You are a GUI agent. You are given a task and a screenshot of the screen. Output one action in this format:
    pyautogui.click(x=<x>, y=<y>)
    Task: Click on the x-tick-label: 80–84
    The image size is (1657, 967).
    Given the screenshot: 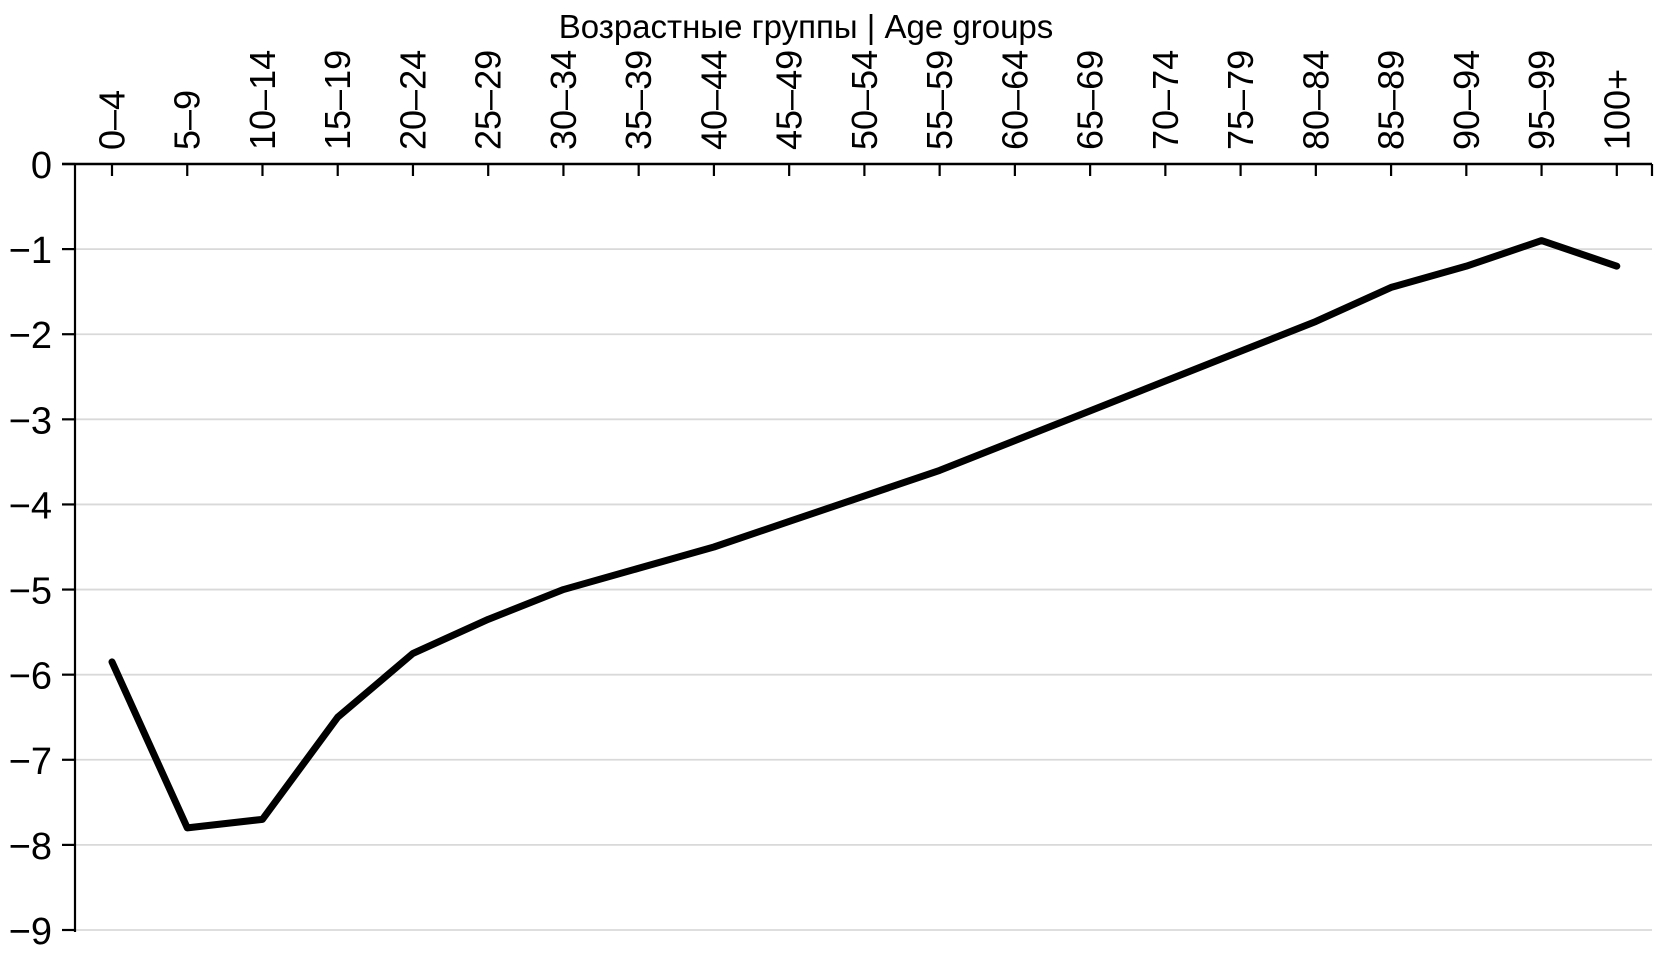 What is the action you would take?
    pyautogui.click(x=1315, y=100)
    